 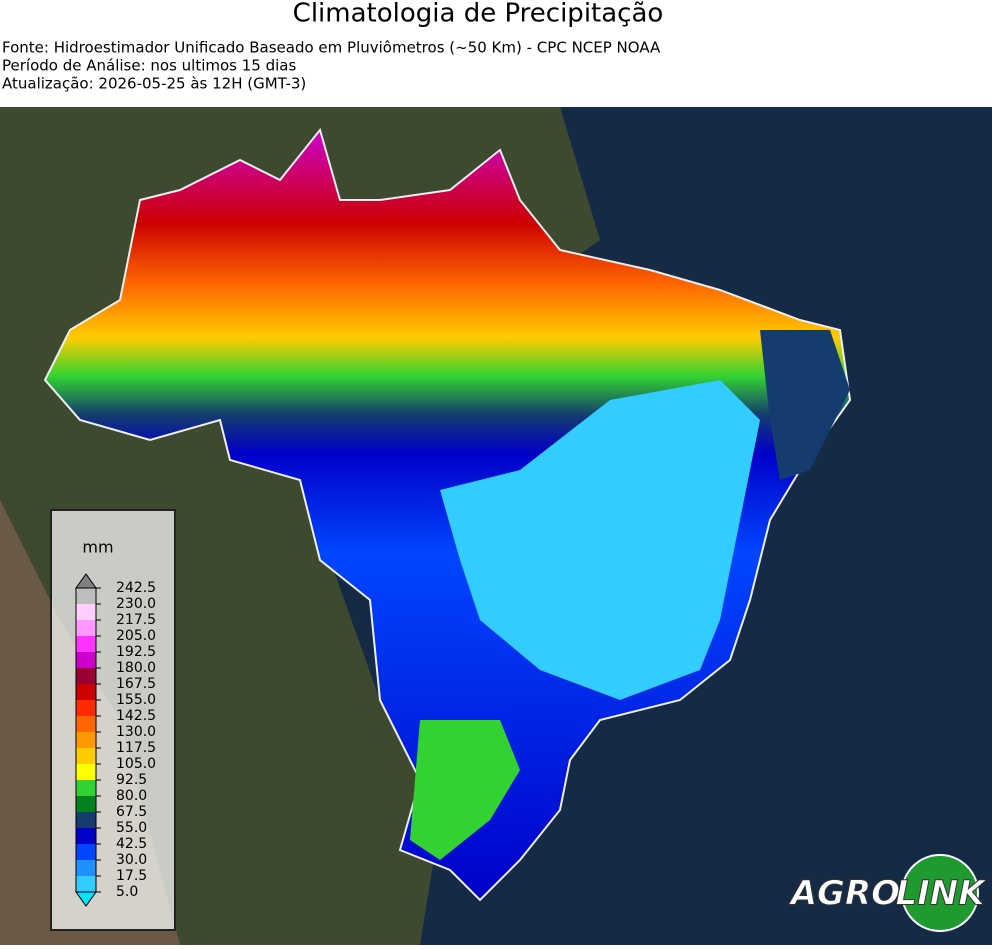 I want to click on title: Climatologia de Precipitação, so click(x=478, y=14).